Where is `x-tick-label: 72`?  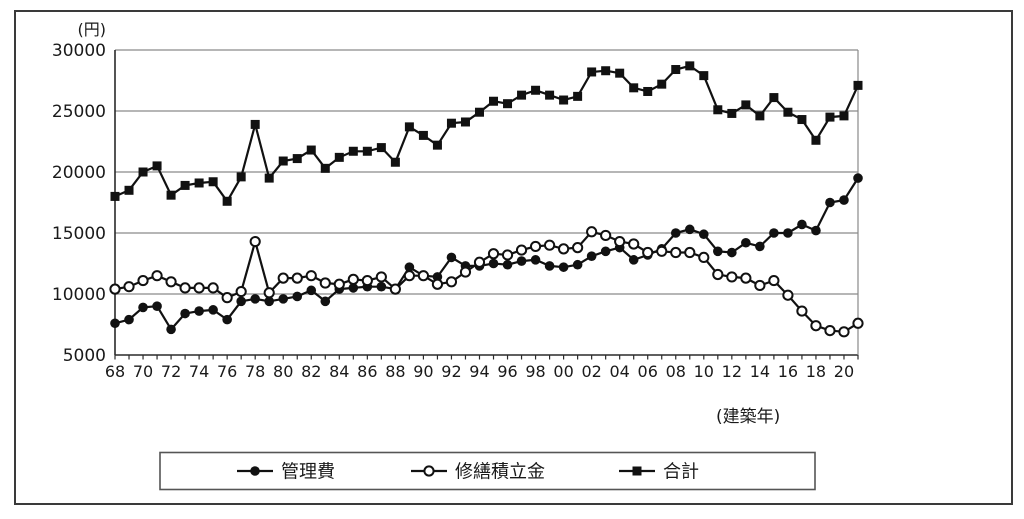
x-tick-label: 72 is located at coordinates (171, 371).